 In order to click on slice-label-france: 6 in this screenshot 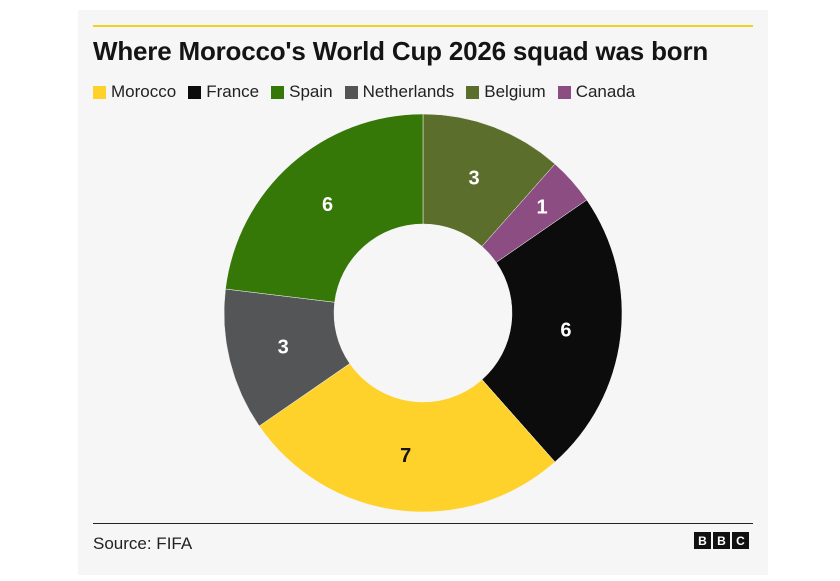, I will do `click(565, 330)`.